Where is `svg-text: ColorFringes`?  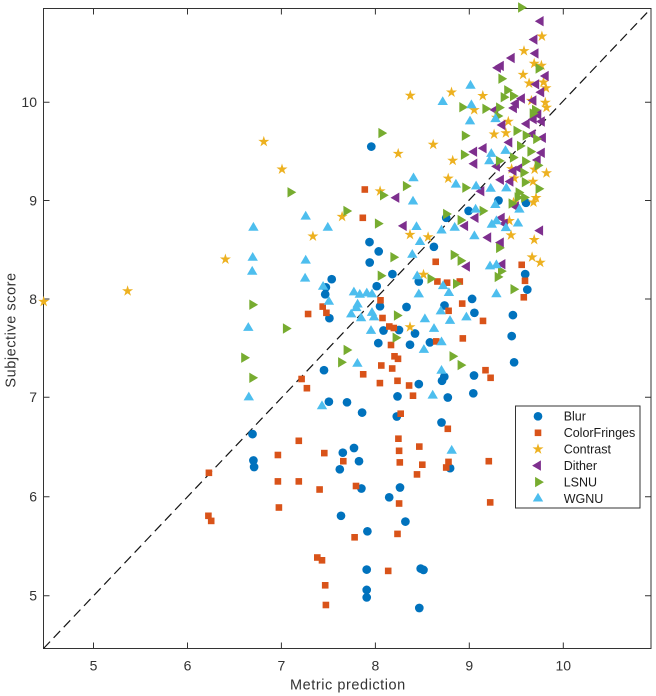 svg-text: ColorFringes is located at coordinates (600, 433).